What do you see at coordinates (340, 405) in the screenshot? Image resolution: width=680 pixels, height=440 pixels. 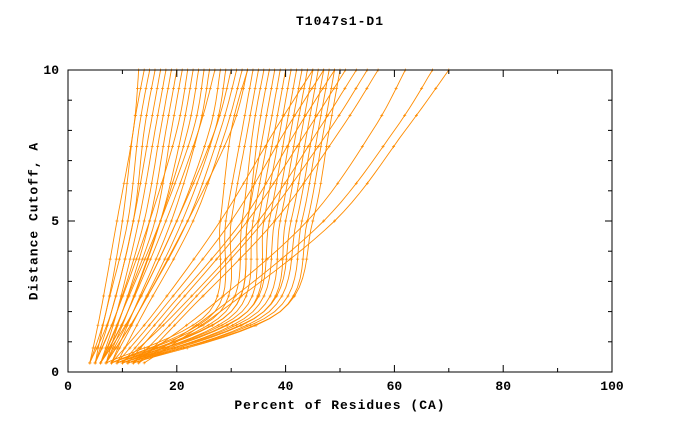 I see `x-axis-label: Percent of Residues (CA)` at bounding box center [340, 405].